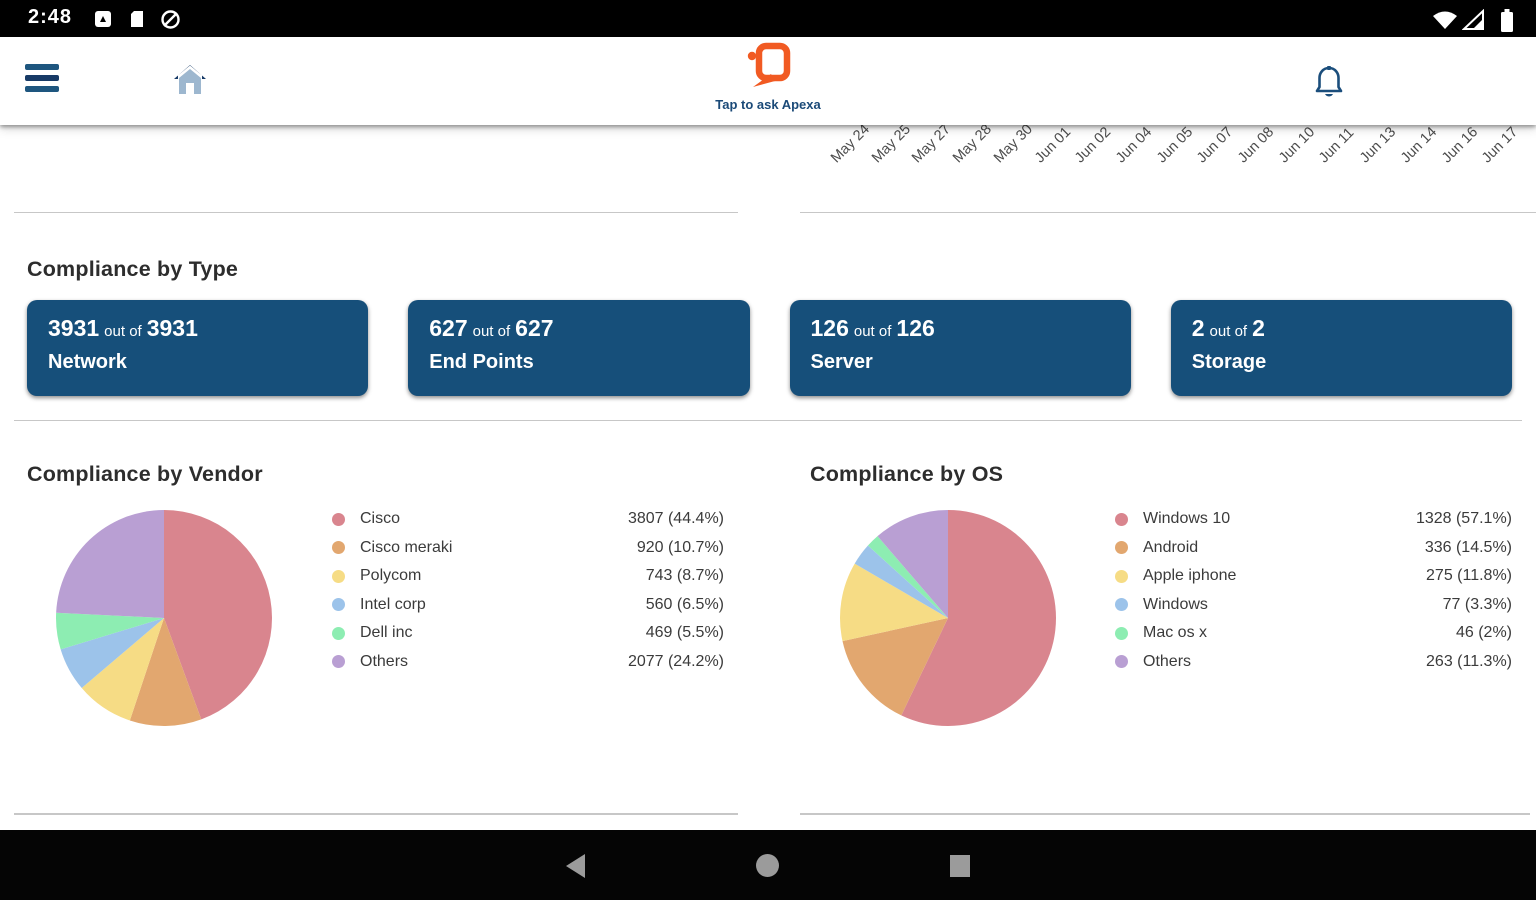 Image resolution: width=1536 pixels, height=900 pixels. Describe the element at coordinates (109, 631) in the screenshot. I see `pie-slice-dell-inc` at that location.